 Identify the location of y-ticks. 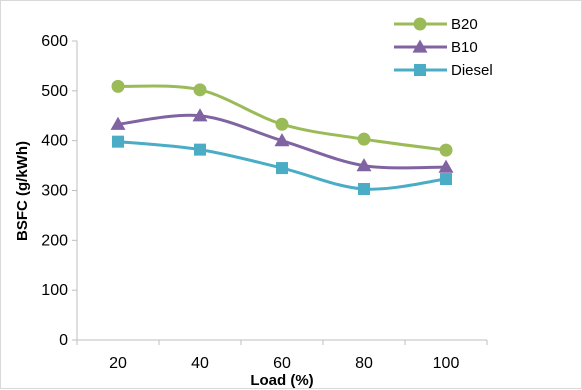
(74, 190).